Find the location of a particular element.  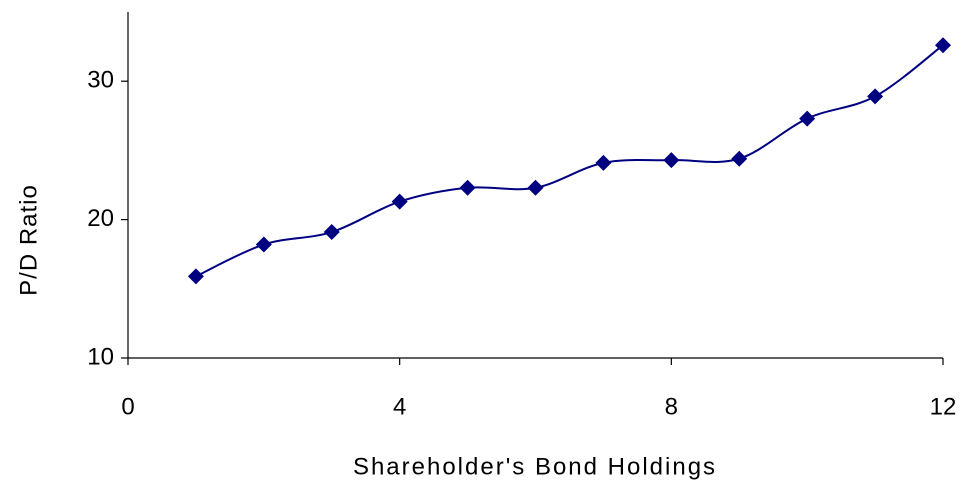

y-tick-label: 20 is located at coordinates (100, 218).